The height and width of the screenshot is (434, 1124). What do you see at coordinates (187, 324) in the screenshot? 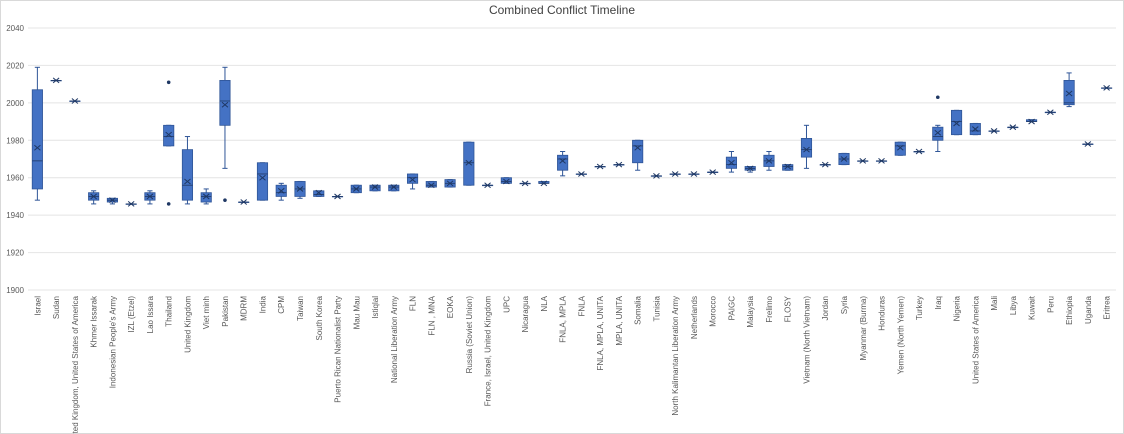
I see `x-tick-label: United Kingdom` at bounding box center [187, 324].